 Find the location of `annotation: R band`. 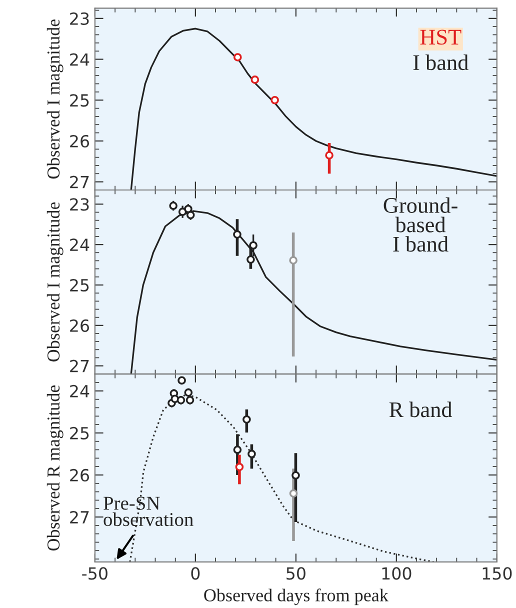

annotation: R band is located at coordinates (420, 410).